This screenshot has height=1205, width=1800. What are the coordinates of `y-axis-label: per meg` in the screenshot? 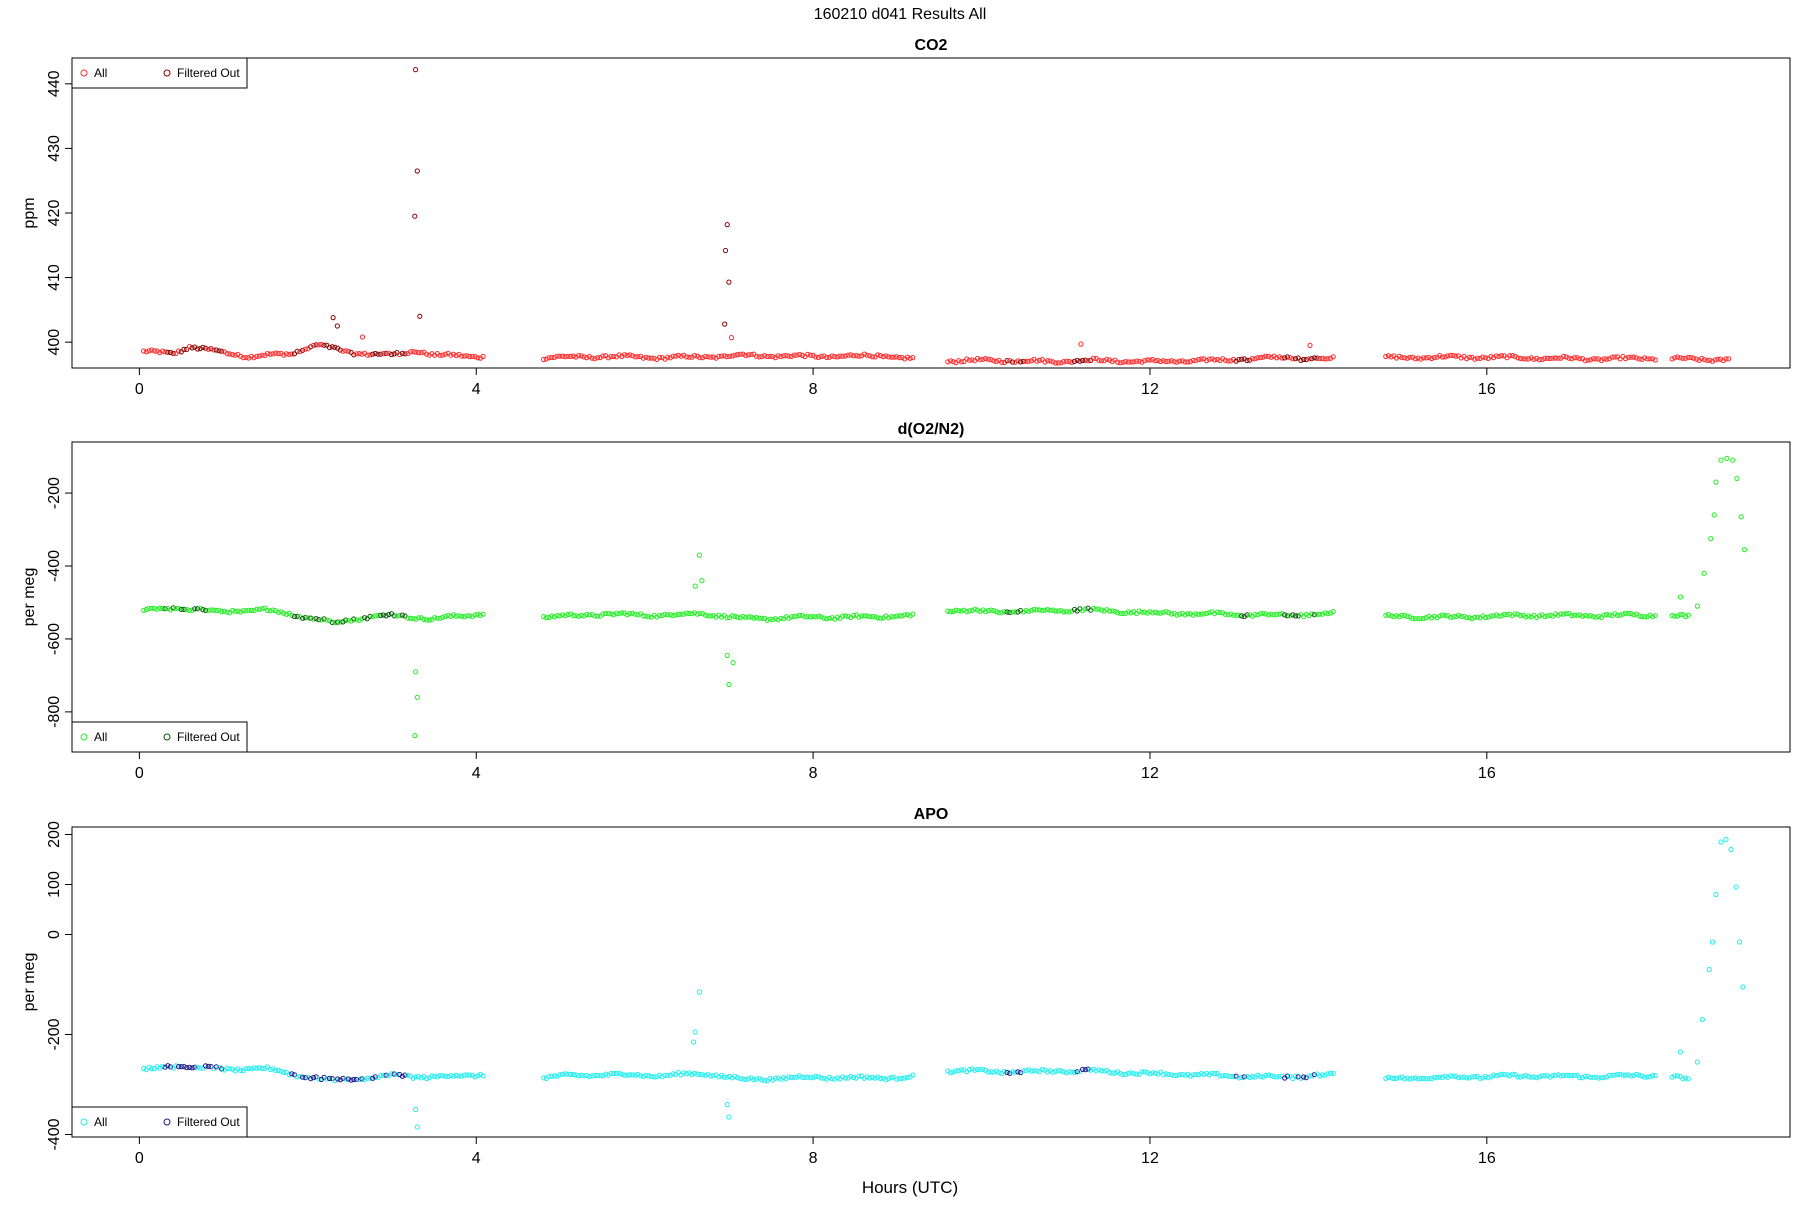 It's located at (29, 597).